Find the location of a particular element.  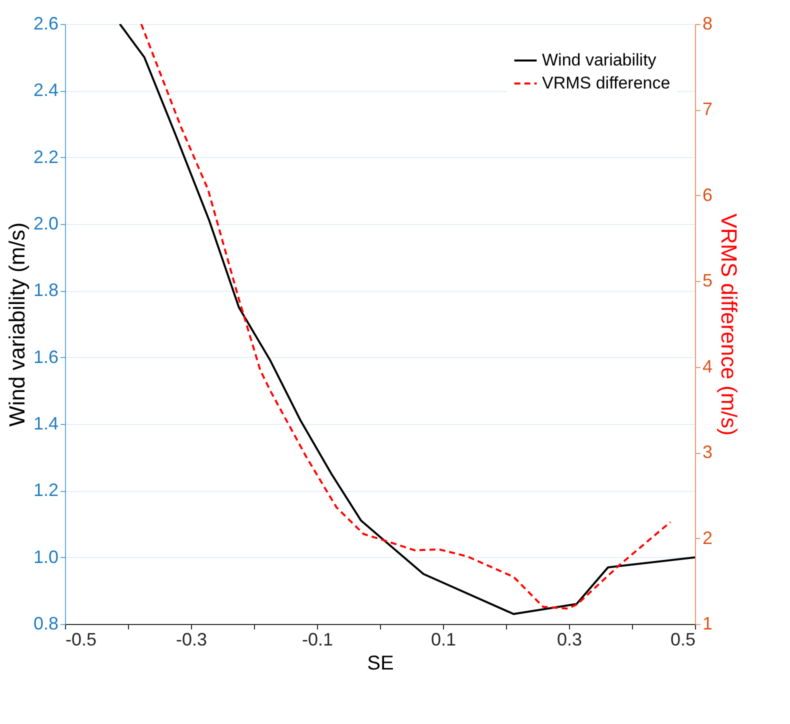

x-tick-label: 0.5 is located at coordinates (683, 640).